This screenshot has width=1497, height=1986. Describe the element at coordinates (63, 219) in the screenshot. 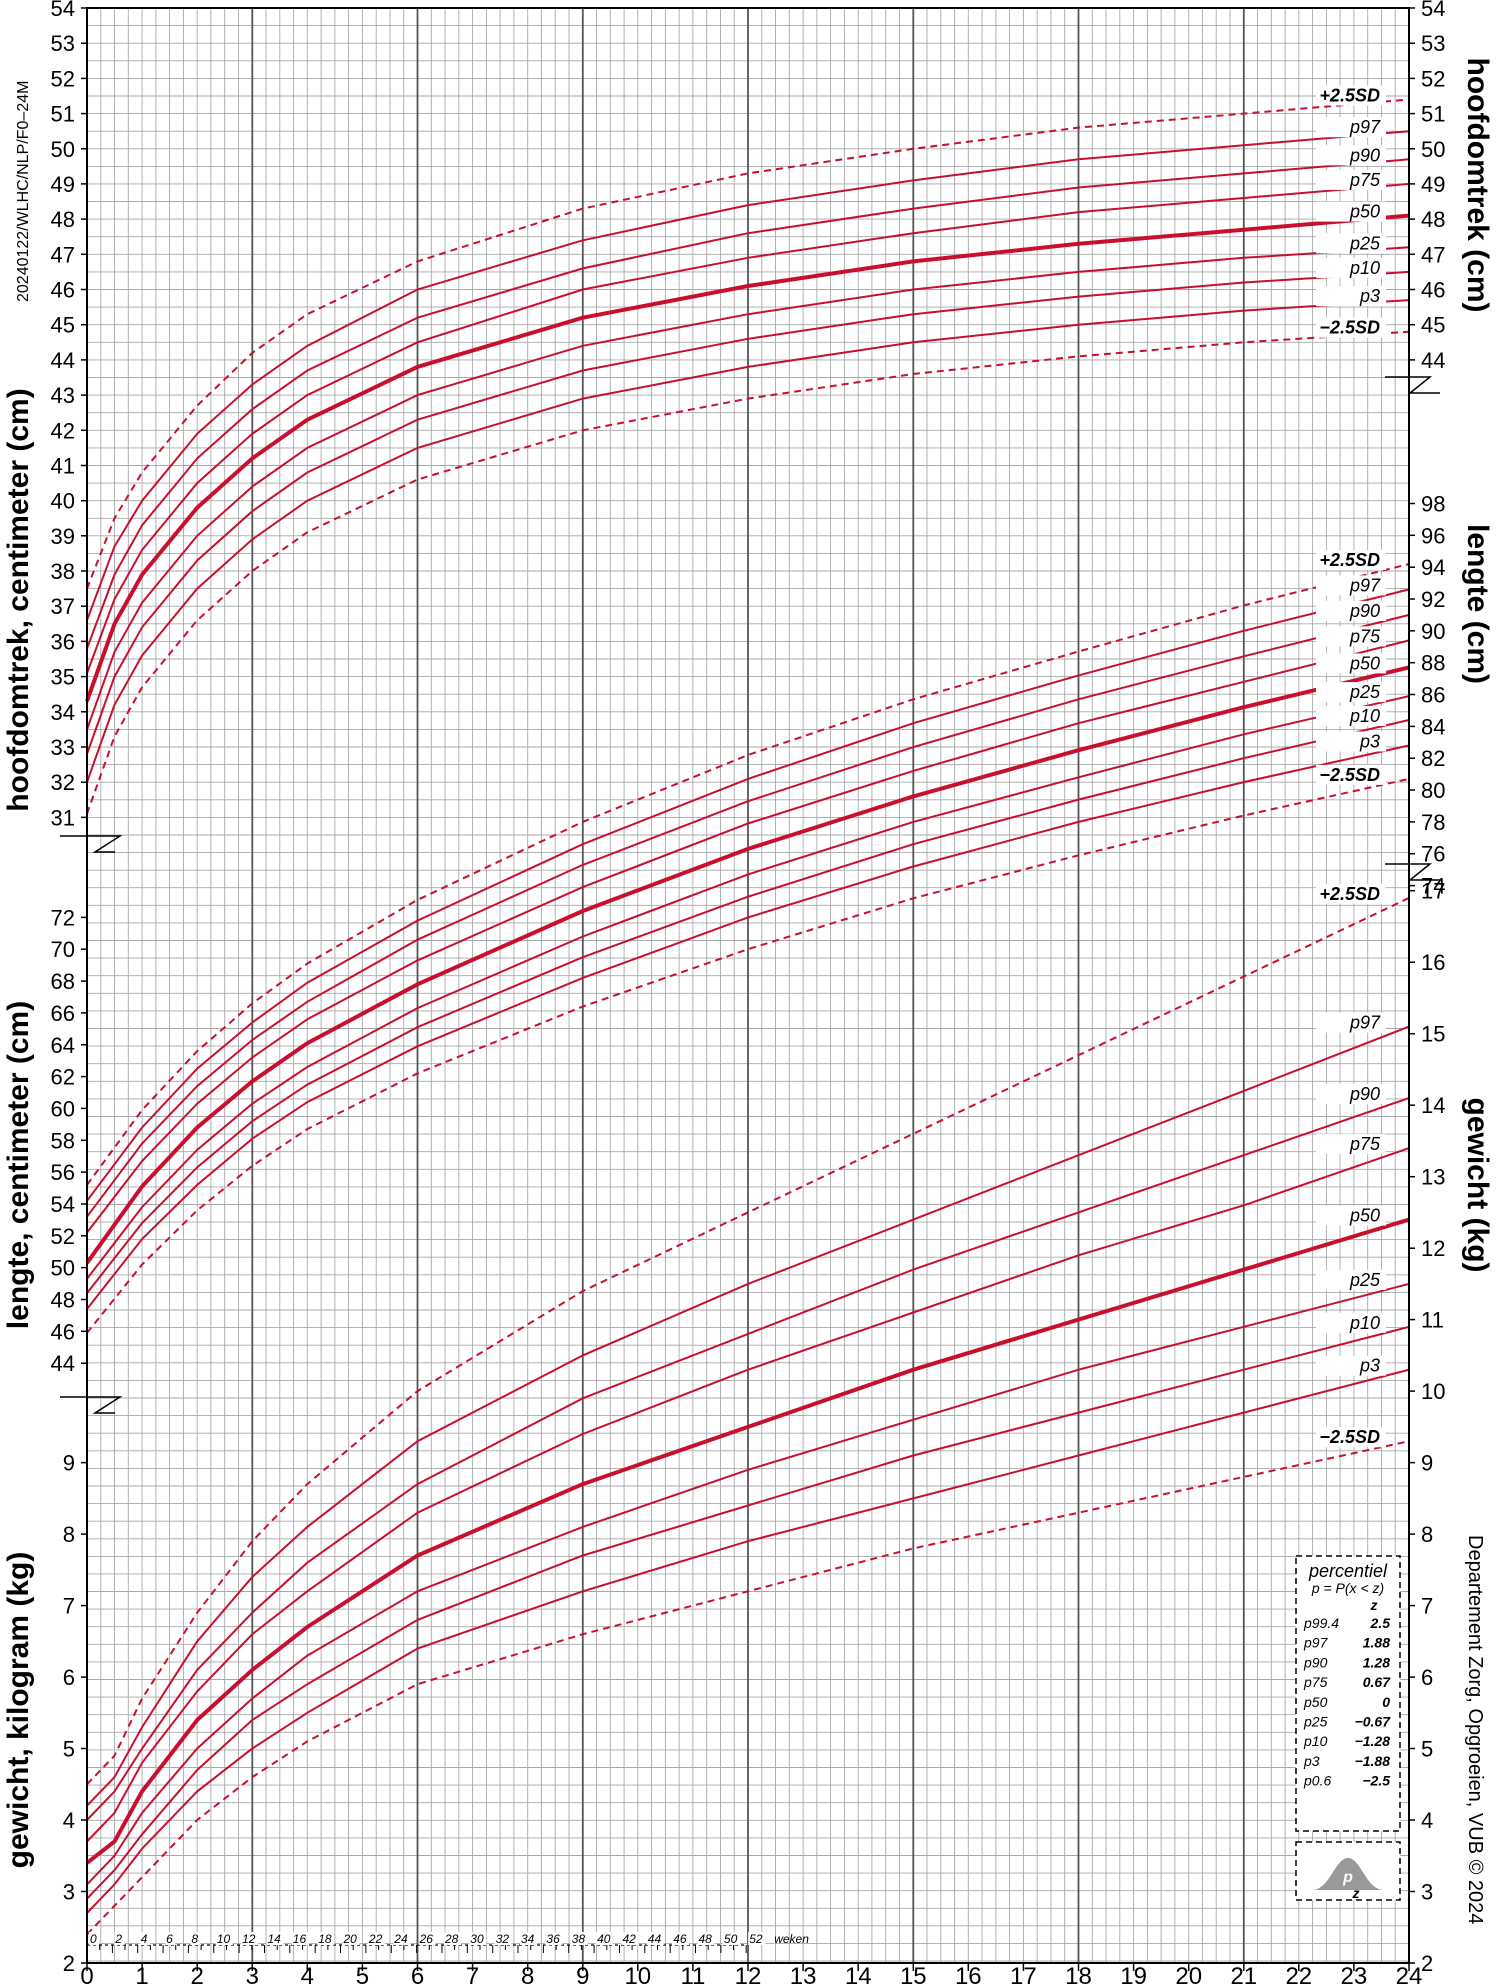

I see `left-tick-label: 48` at that location.